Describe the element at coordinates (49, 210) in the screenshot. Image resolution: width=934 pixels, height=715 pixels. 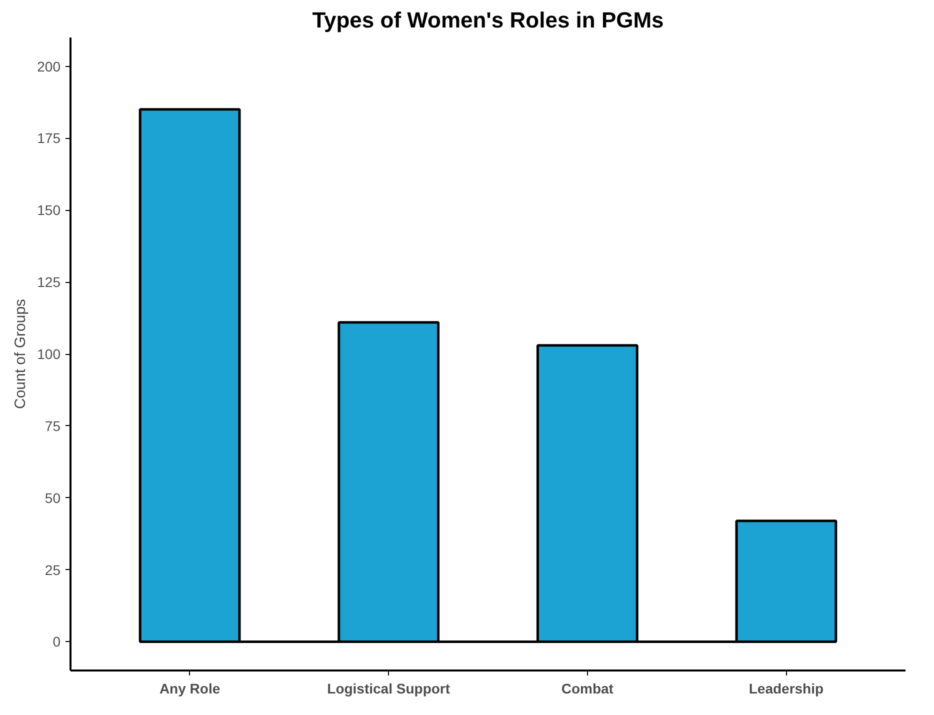
I see `y-tick-label: 150` at that location.